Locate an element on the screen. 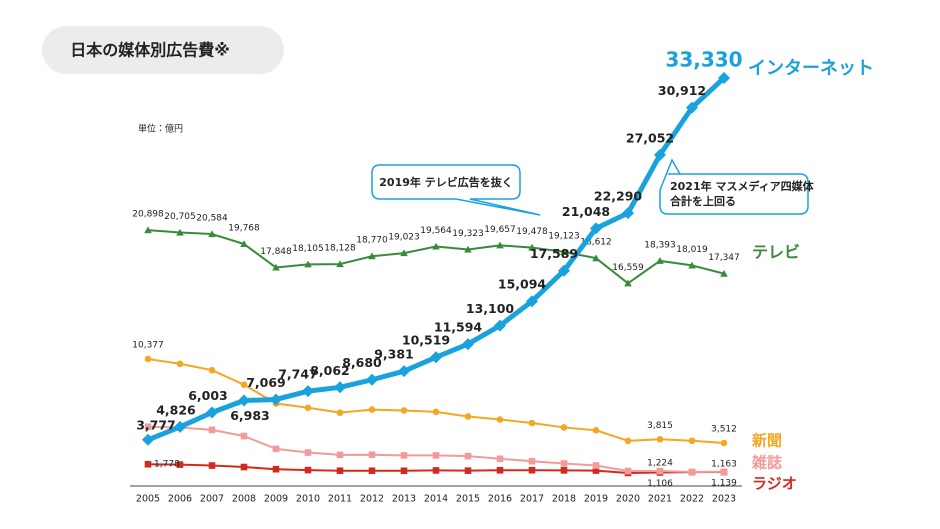  x-tick-label: 2018 is located at coordinates (564, 499).